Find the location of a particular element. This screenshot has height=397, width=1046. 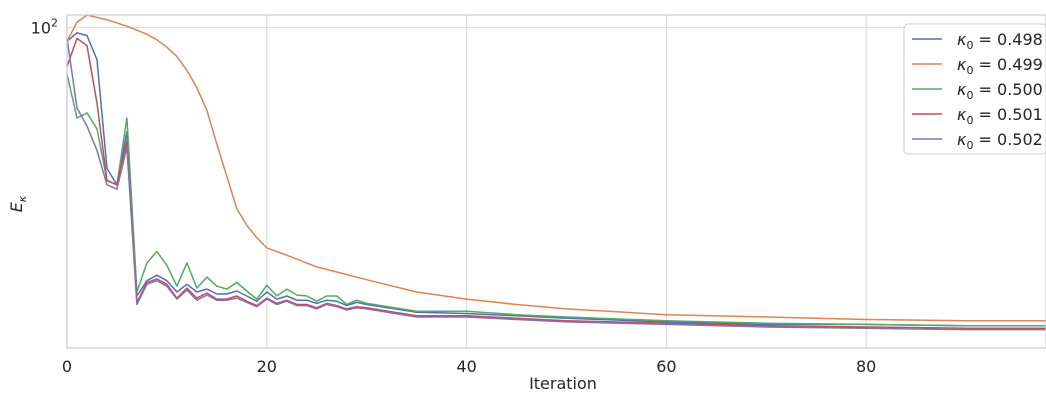

legend-label-1: κ0 = 0.498 is located at coordinates (1000, 41).